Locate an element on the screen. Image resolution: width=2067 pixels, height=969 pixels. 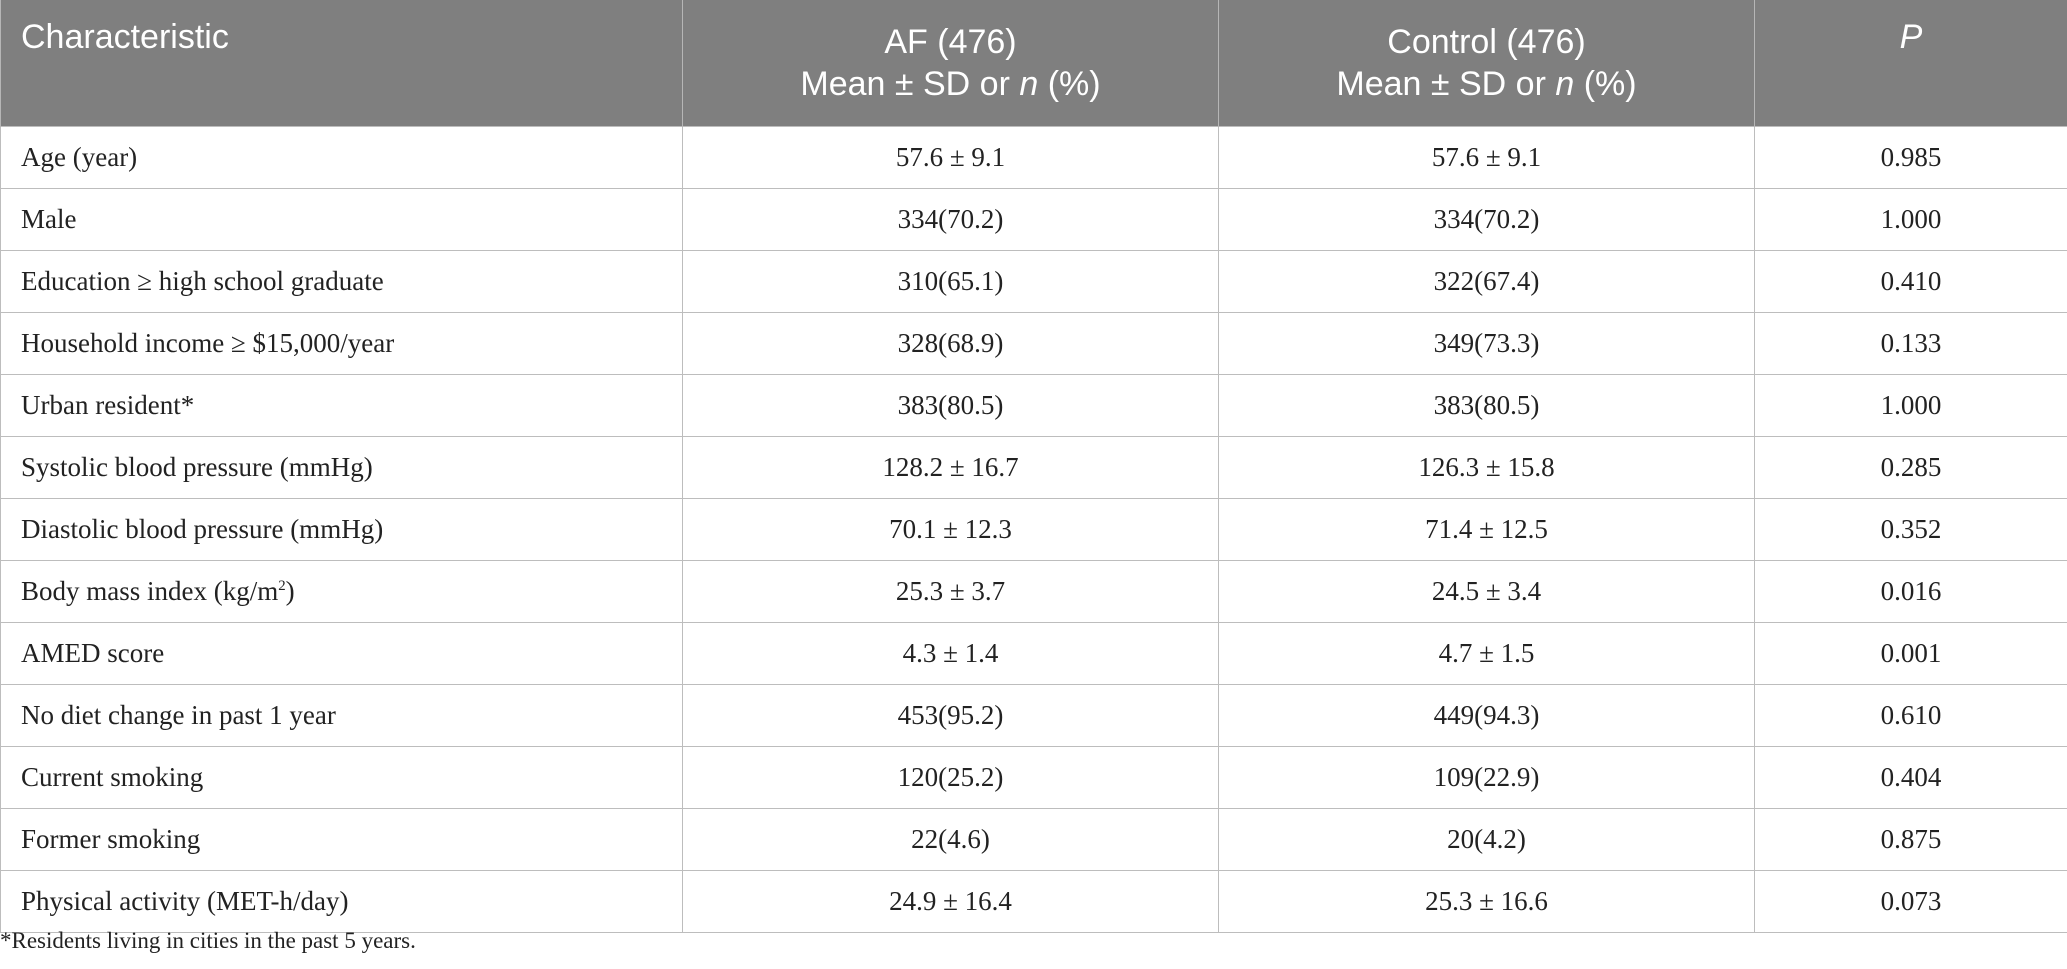
table-row: Male 334(70.2) 334(70.2) 1.000 is located at coordinates (1033, 219).